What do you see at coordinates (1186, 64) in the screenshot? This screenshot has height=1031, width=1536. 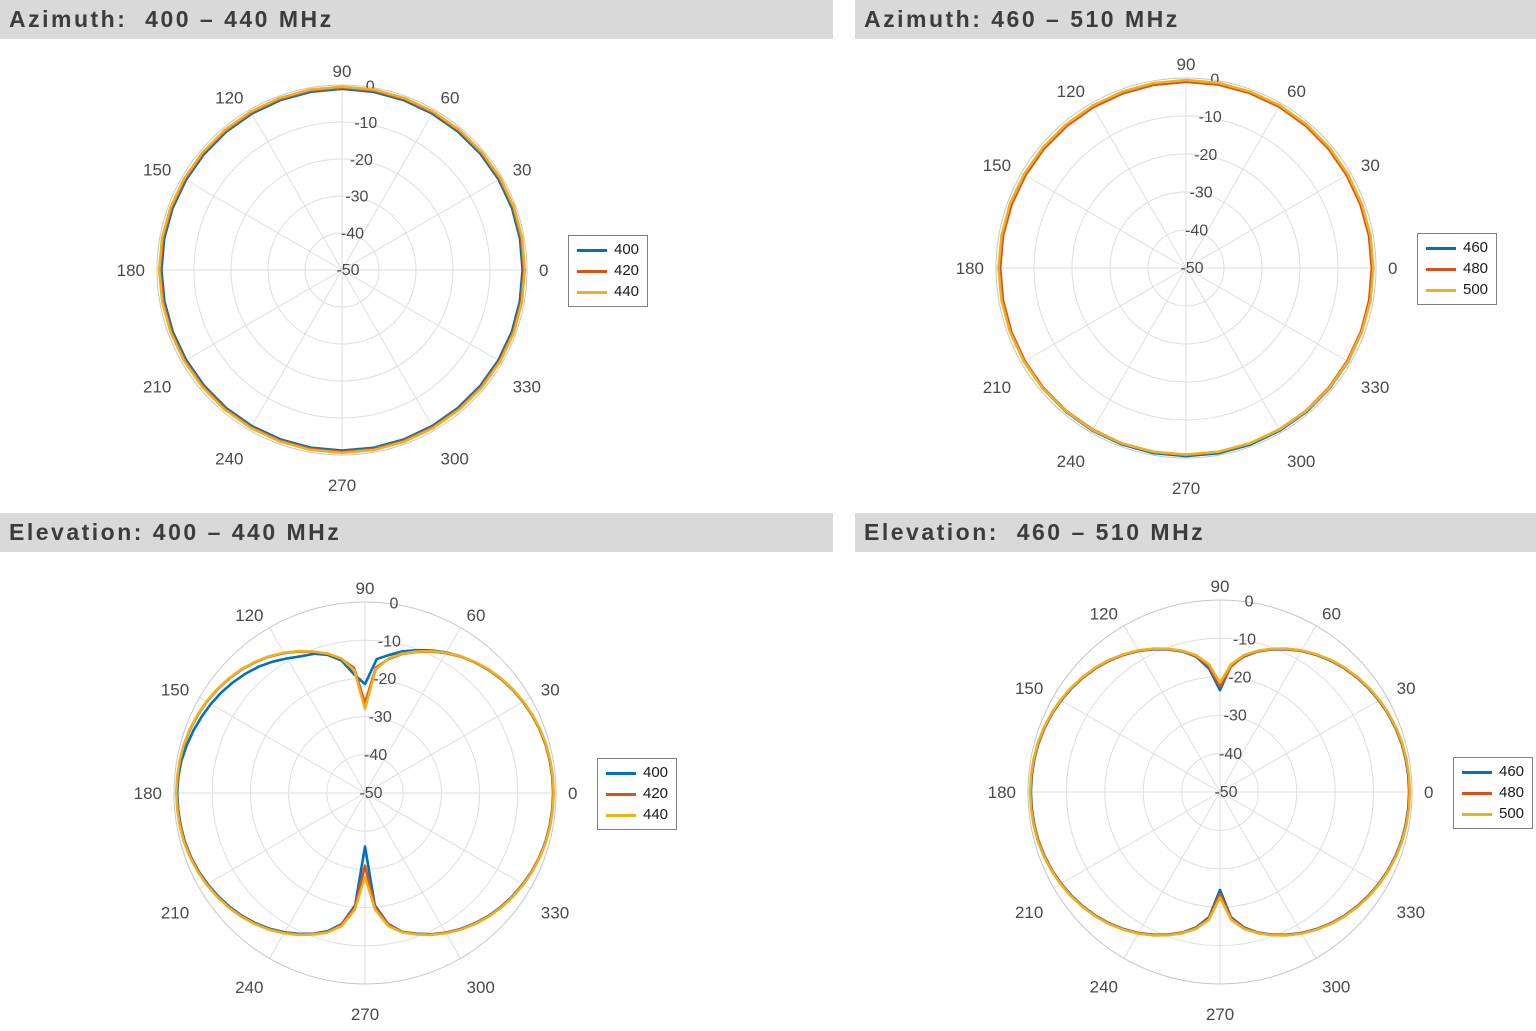 I see `angle-tick-label: 90` at bounding box center [1186, 64].